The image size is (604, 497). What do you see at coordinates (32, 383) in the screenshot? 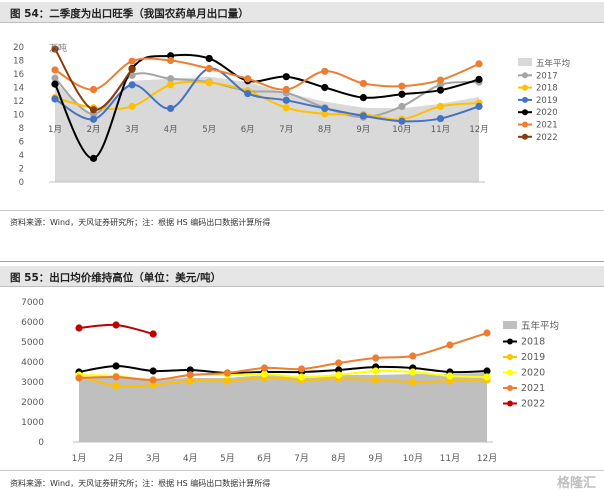
I see `y-tick-label: 3000` at bounding box center [32, 383].